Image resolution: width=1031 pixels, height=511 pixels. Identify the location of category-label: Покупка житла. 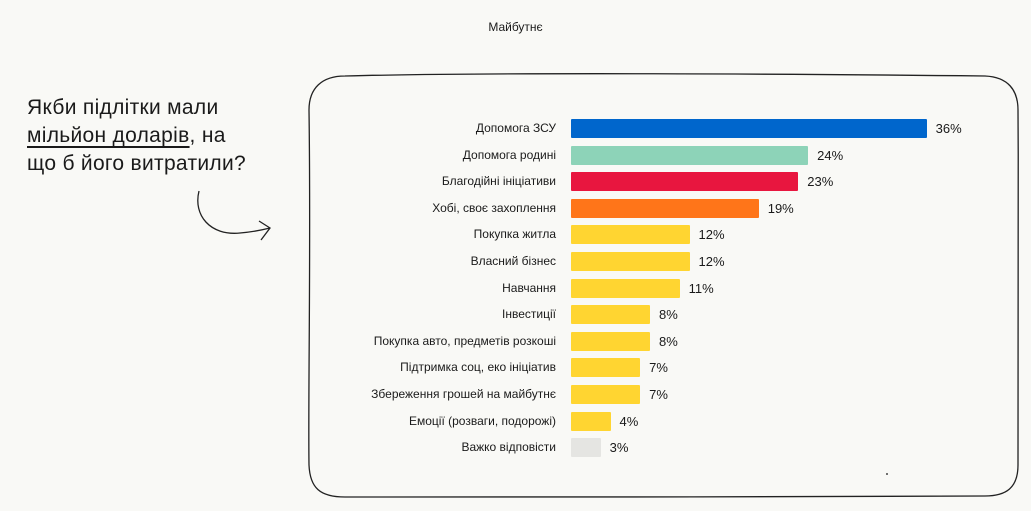
(514, 234).